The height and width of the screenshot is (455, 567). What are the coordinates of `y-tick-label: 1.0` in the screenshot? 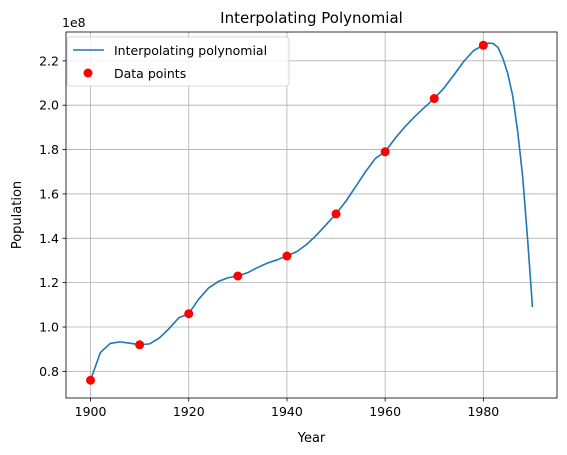 It's located at (49, 327).